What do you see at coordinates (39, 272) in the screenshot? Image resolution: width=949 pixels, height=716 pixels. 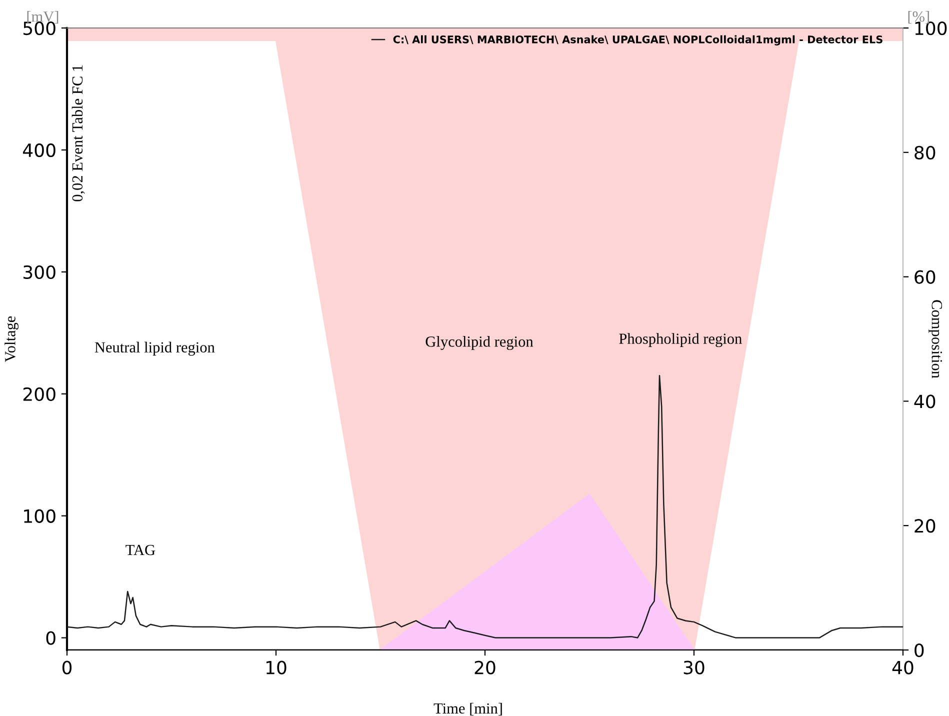 I see `y-tick-label: 300` at bounding box center [39, 272].